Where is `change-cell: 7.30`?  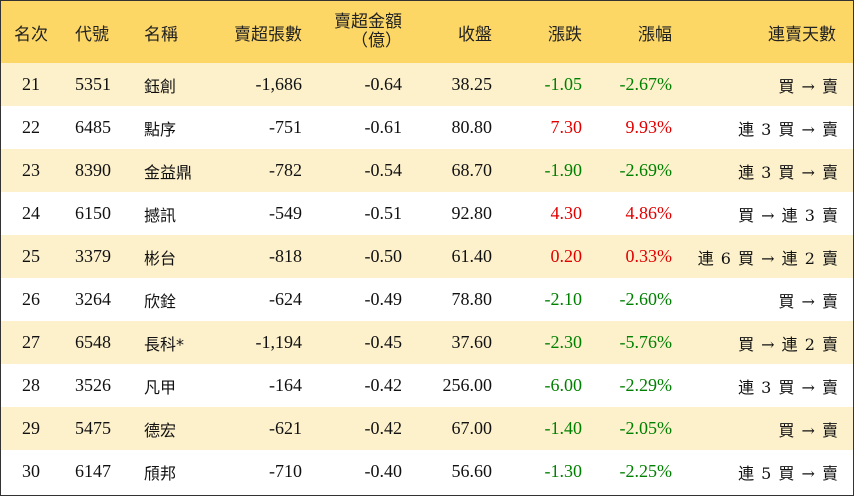 change-cell: 7.30 is located at coordinates (566, 127).